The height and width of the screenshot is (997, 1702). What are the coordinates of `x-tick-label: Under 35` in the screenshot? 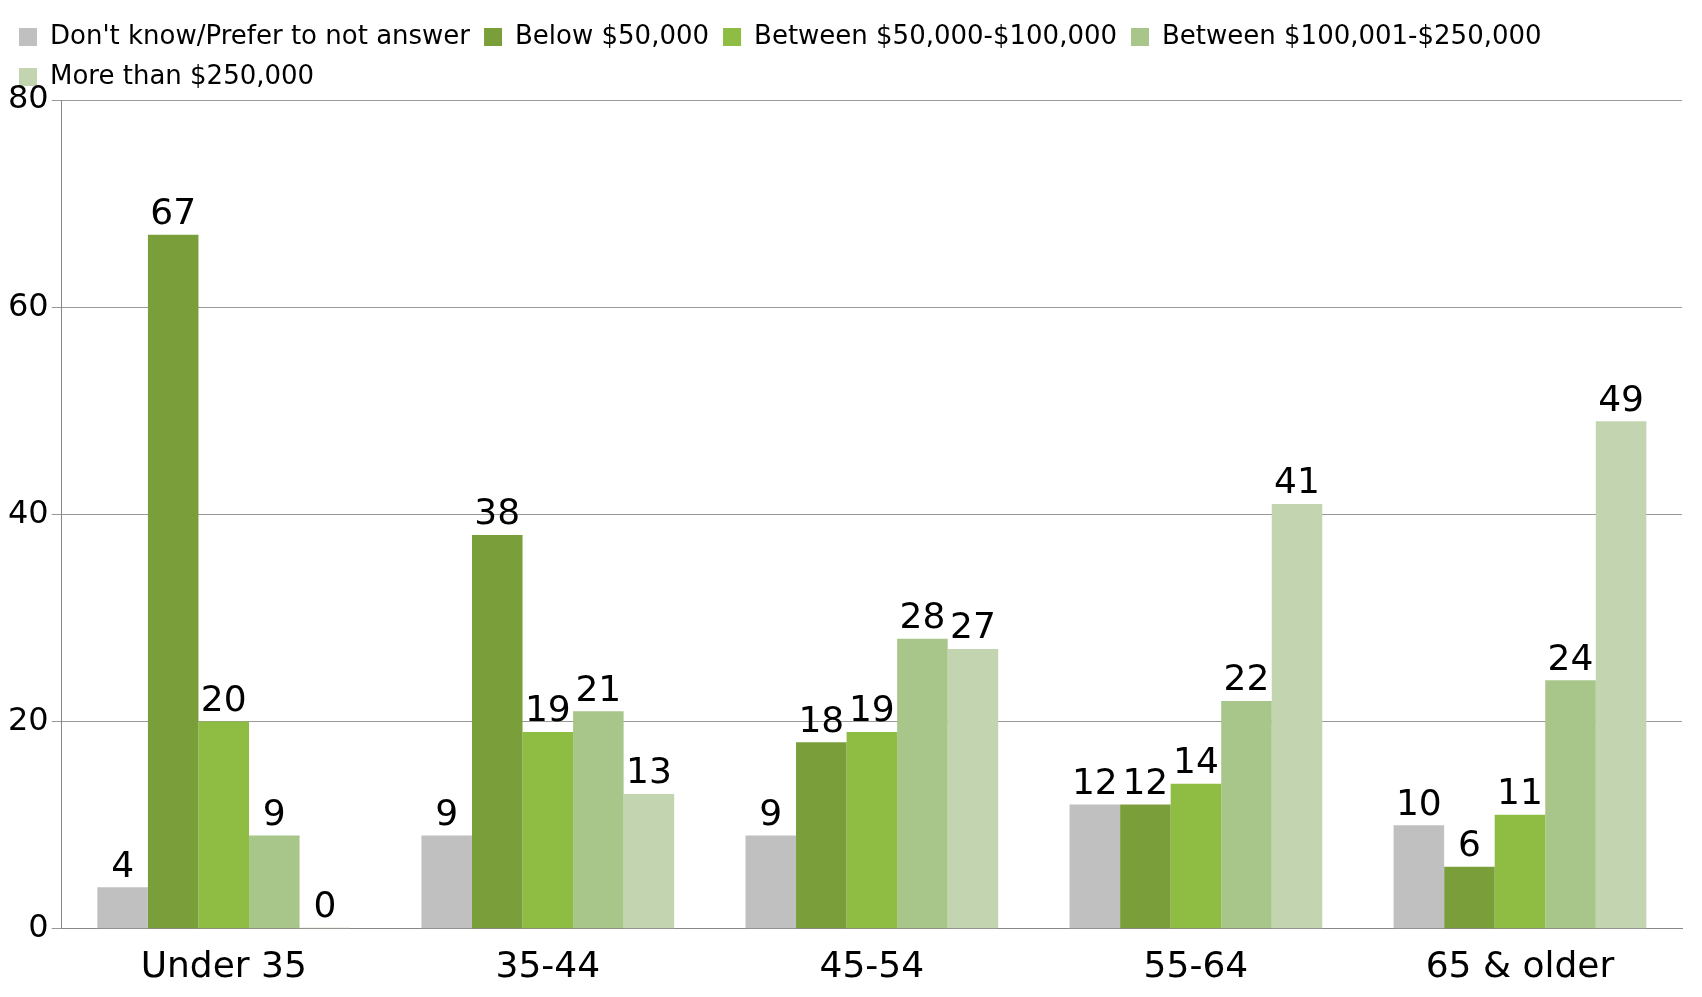 It's located at (223, 964).